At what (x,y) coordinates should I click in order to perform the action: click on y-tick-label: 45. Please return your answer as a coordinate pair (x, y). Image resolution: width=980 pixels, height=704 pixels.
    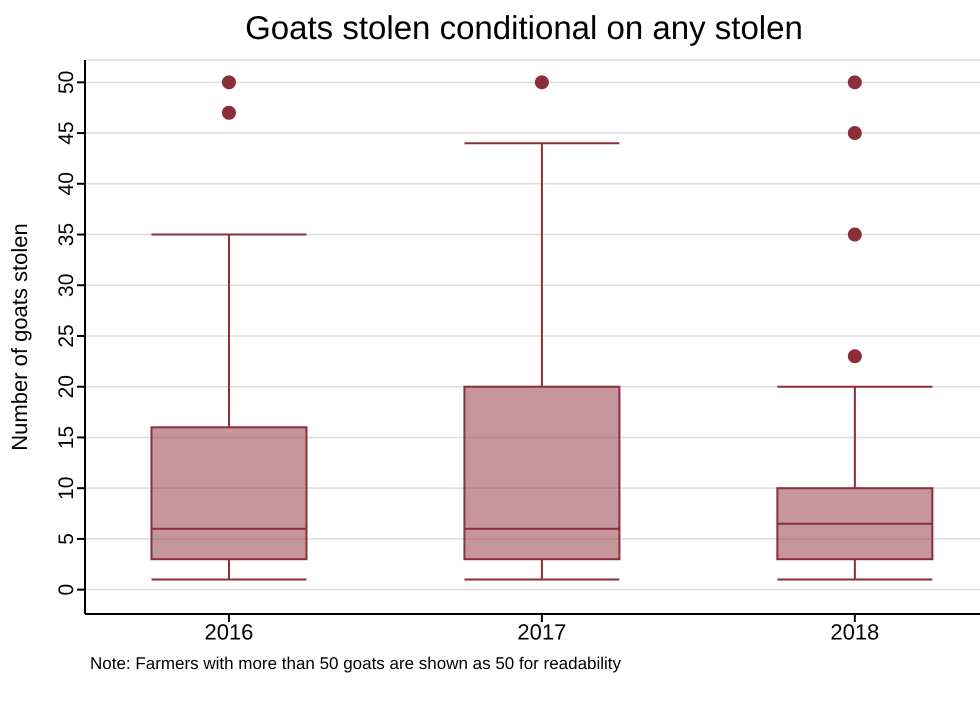
    Looking at the image, I should click on (66, 133).